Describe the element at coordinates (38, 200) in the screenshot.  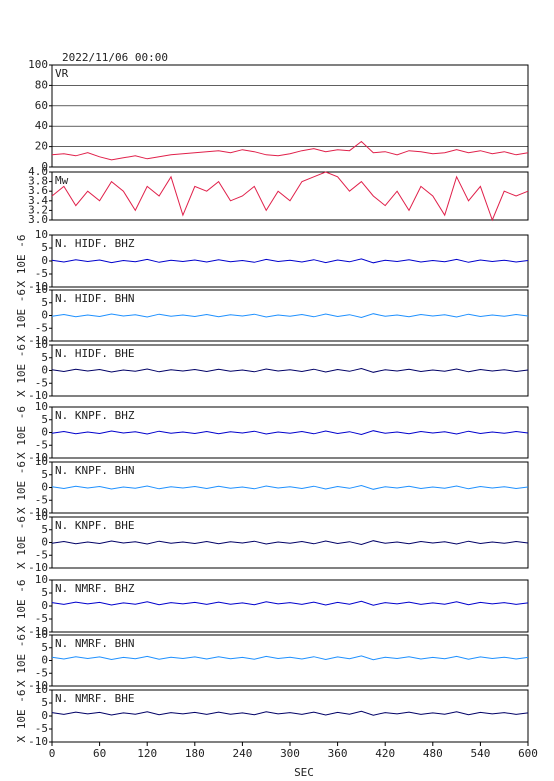
I see `y-tick-label: 3.4` at that location.